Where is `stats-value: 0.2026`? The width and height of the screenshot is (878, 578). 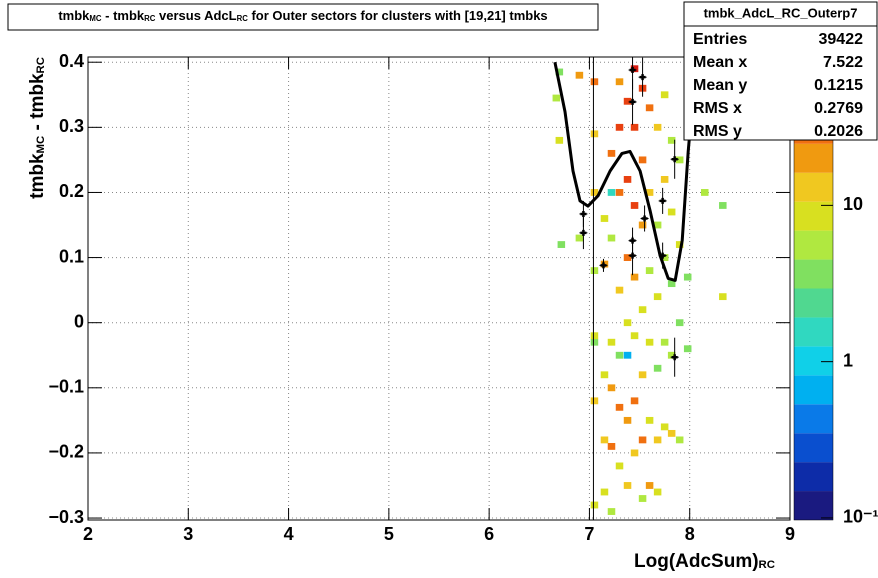 stats-value: 0.2026 is located at coordinates (838, 131).